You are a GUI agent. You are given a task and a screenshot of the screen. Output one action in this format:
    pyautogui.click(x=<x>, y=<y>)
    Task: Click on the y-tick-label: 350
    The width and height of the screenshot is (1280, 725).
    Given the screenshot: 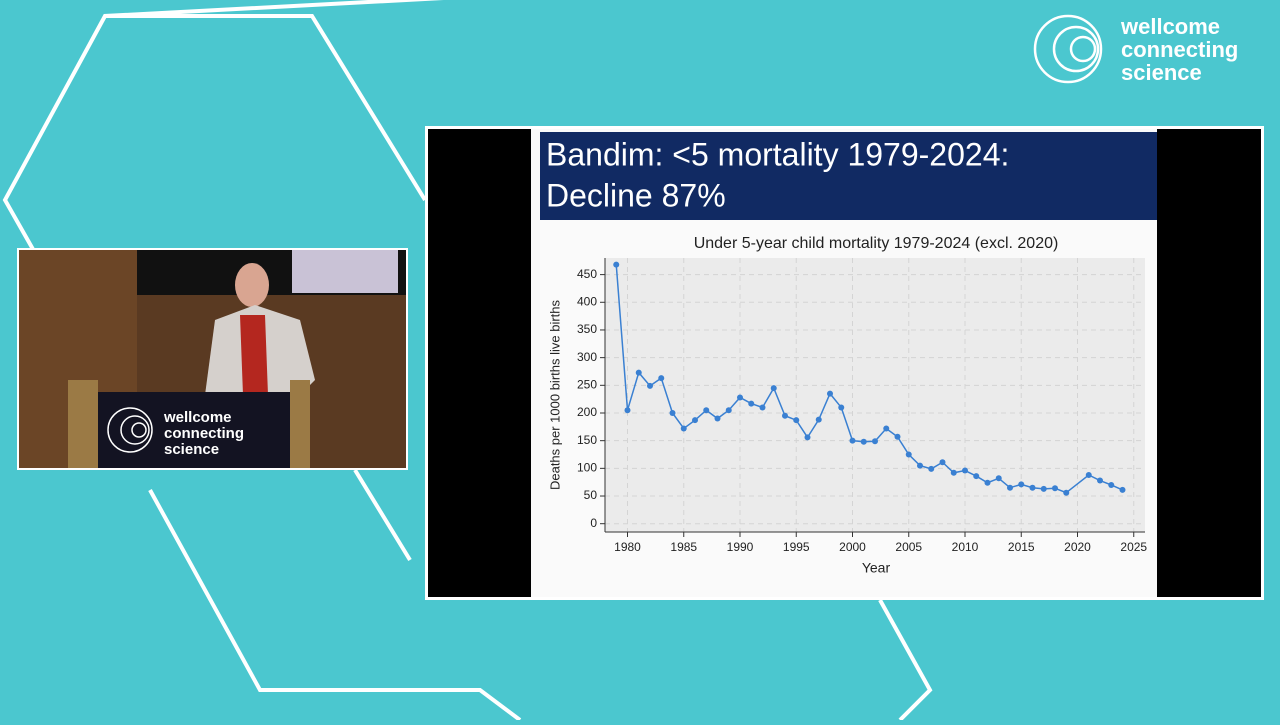 What is the action you would take?
    pyautogui.click(x=587, y=329)
    